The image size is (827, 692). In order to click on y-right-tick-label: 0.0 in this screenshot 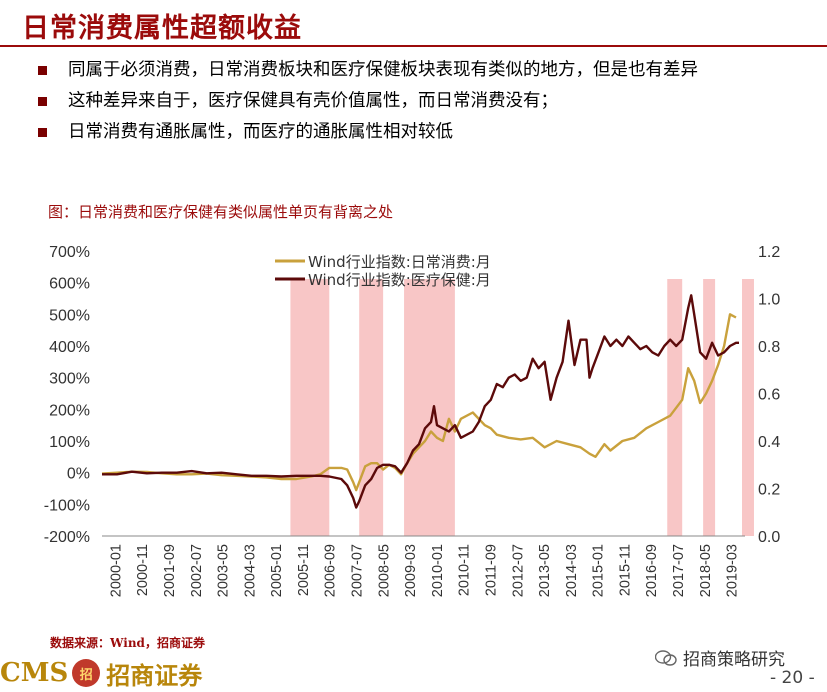, I will do `click(769, 537)`.